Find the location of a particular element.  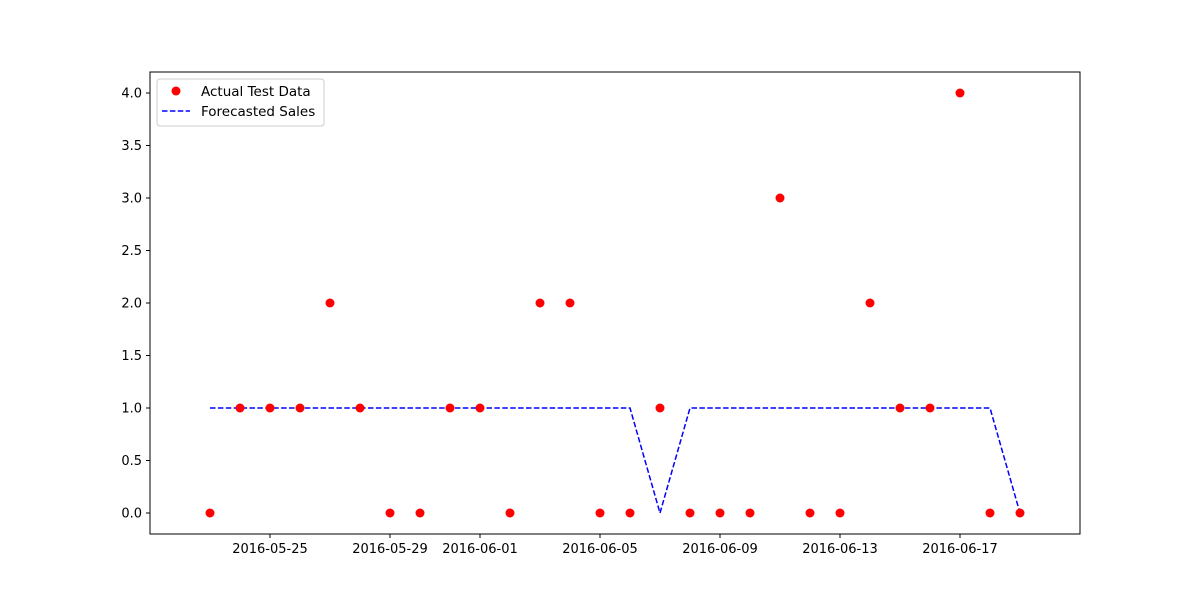

y-tick-label: 1.5 is located at coordinates (131, 356).